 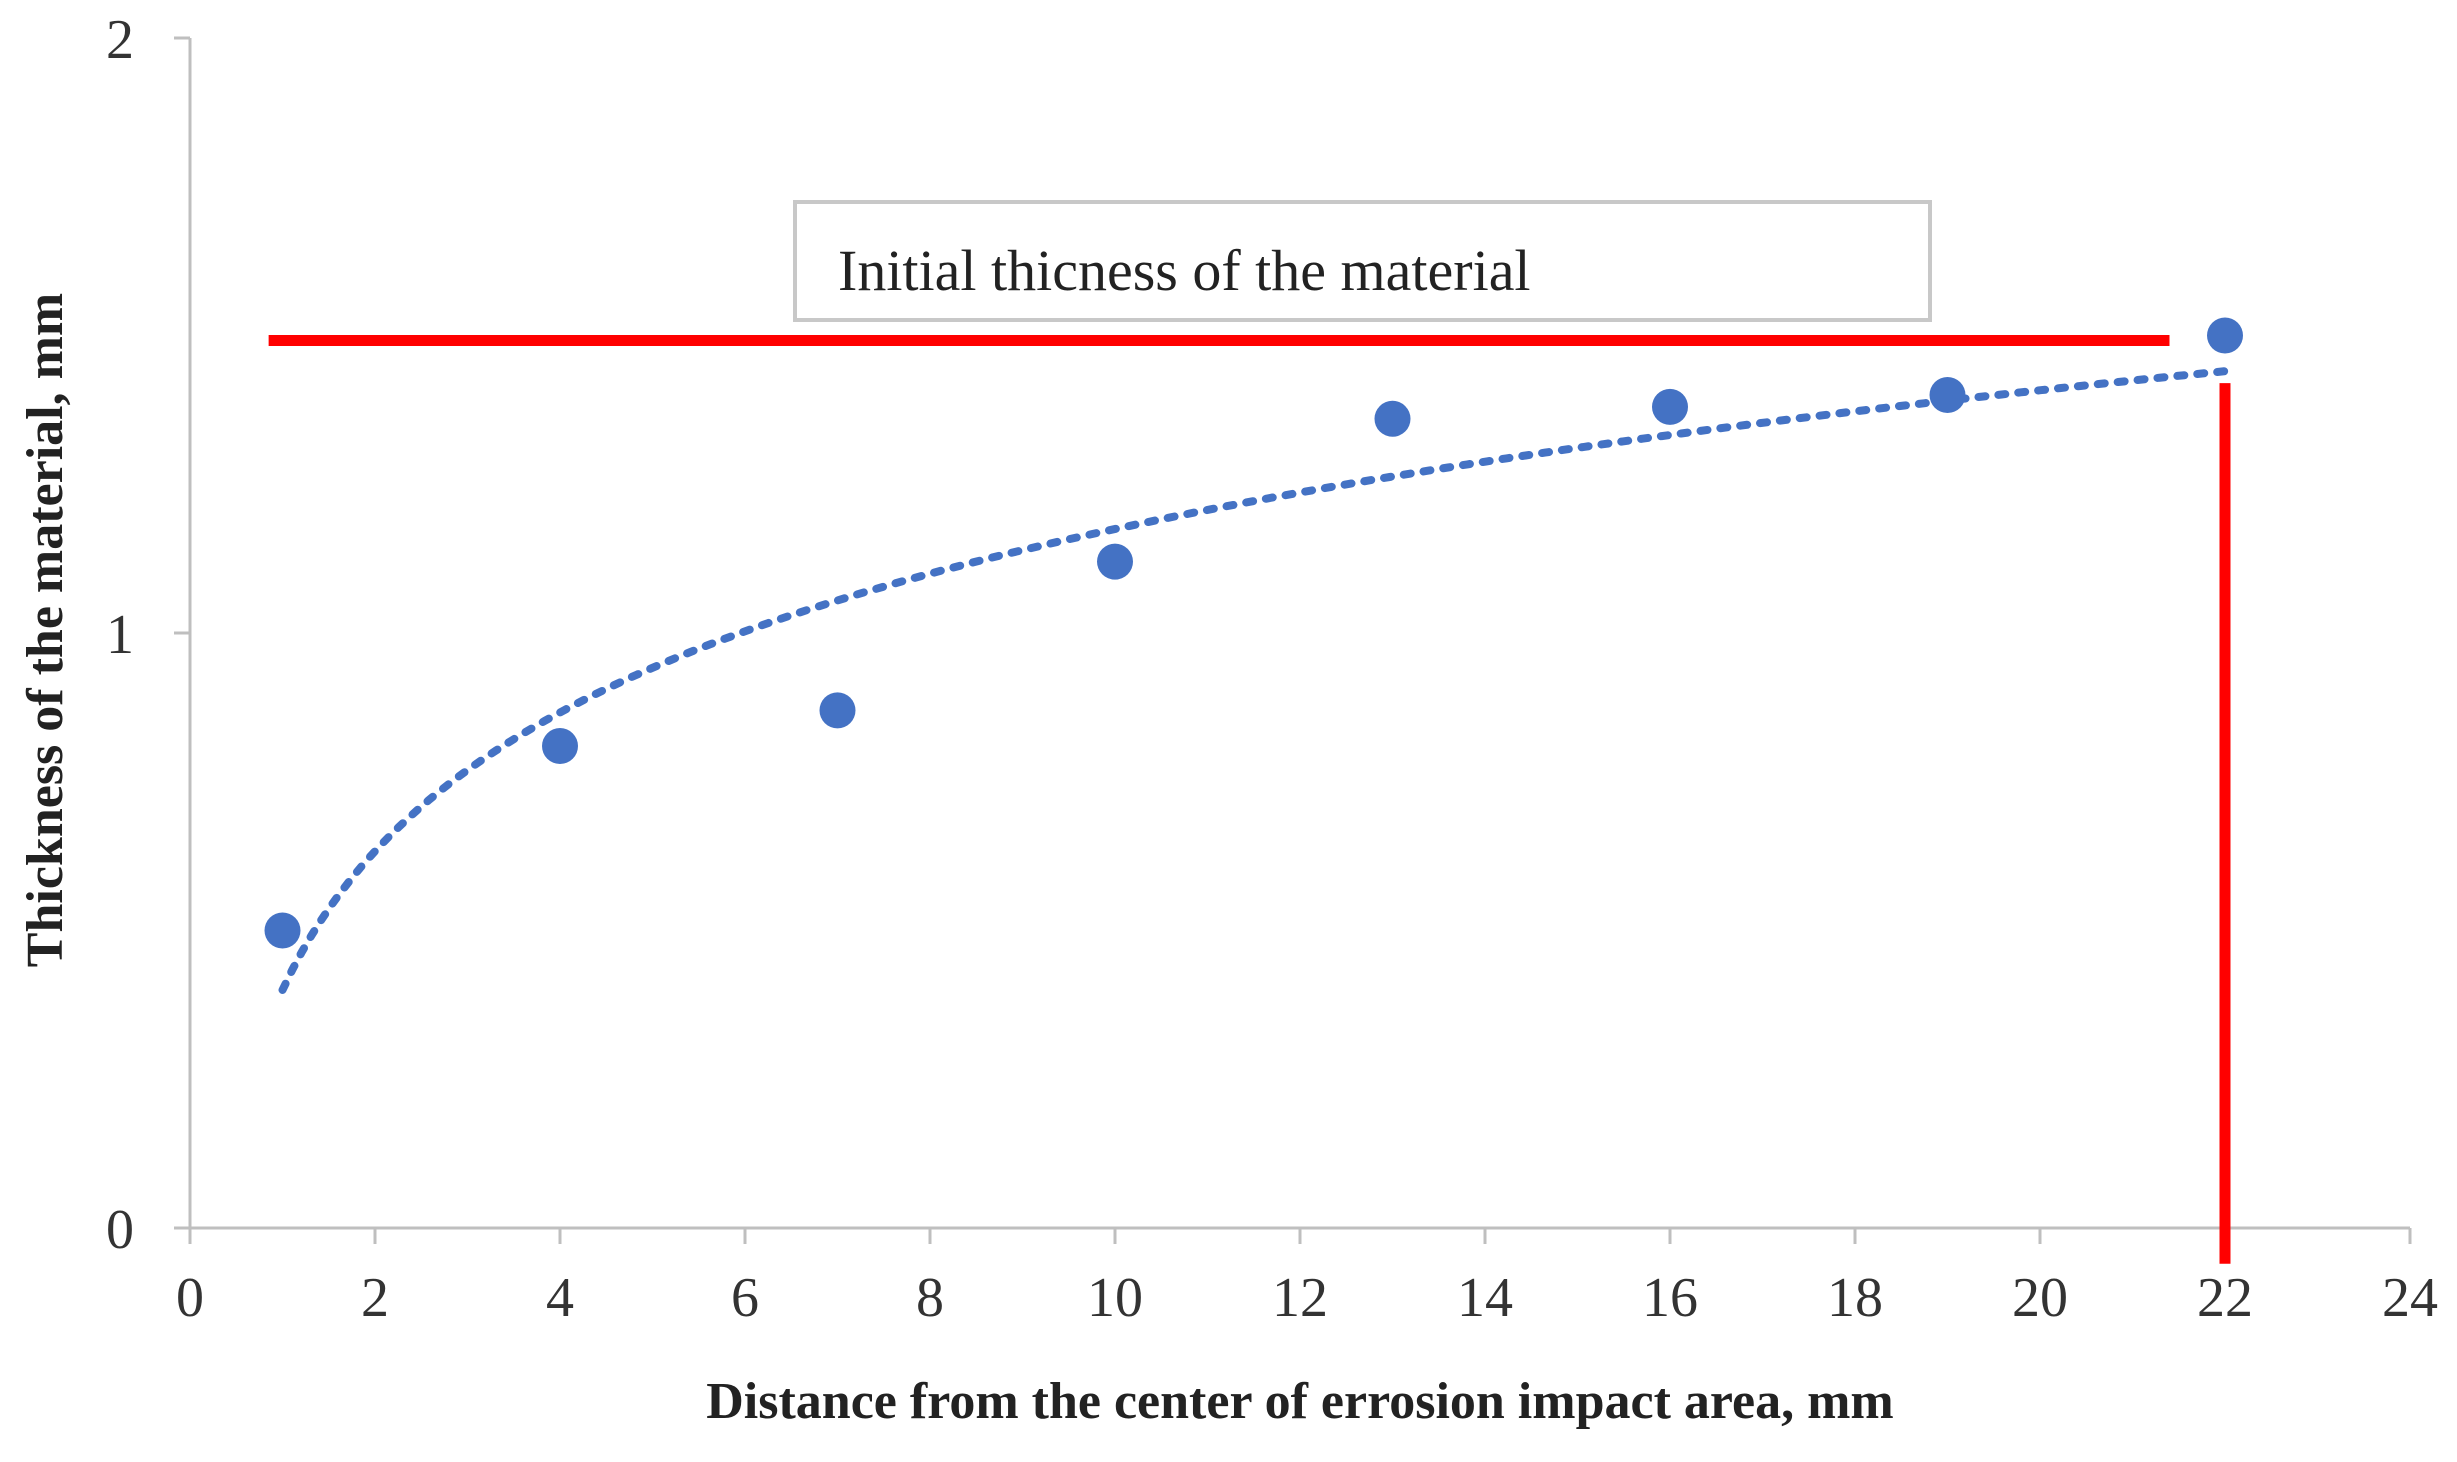 I want to click on x-tick-label: 10, so click(x=1115, y=1298).